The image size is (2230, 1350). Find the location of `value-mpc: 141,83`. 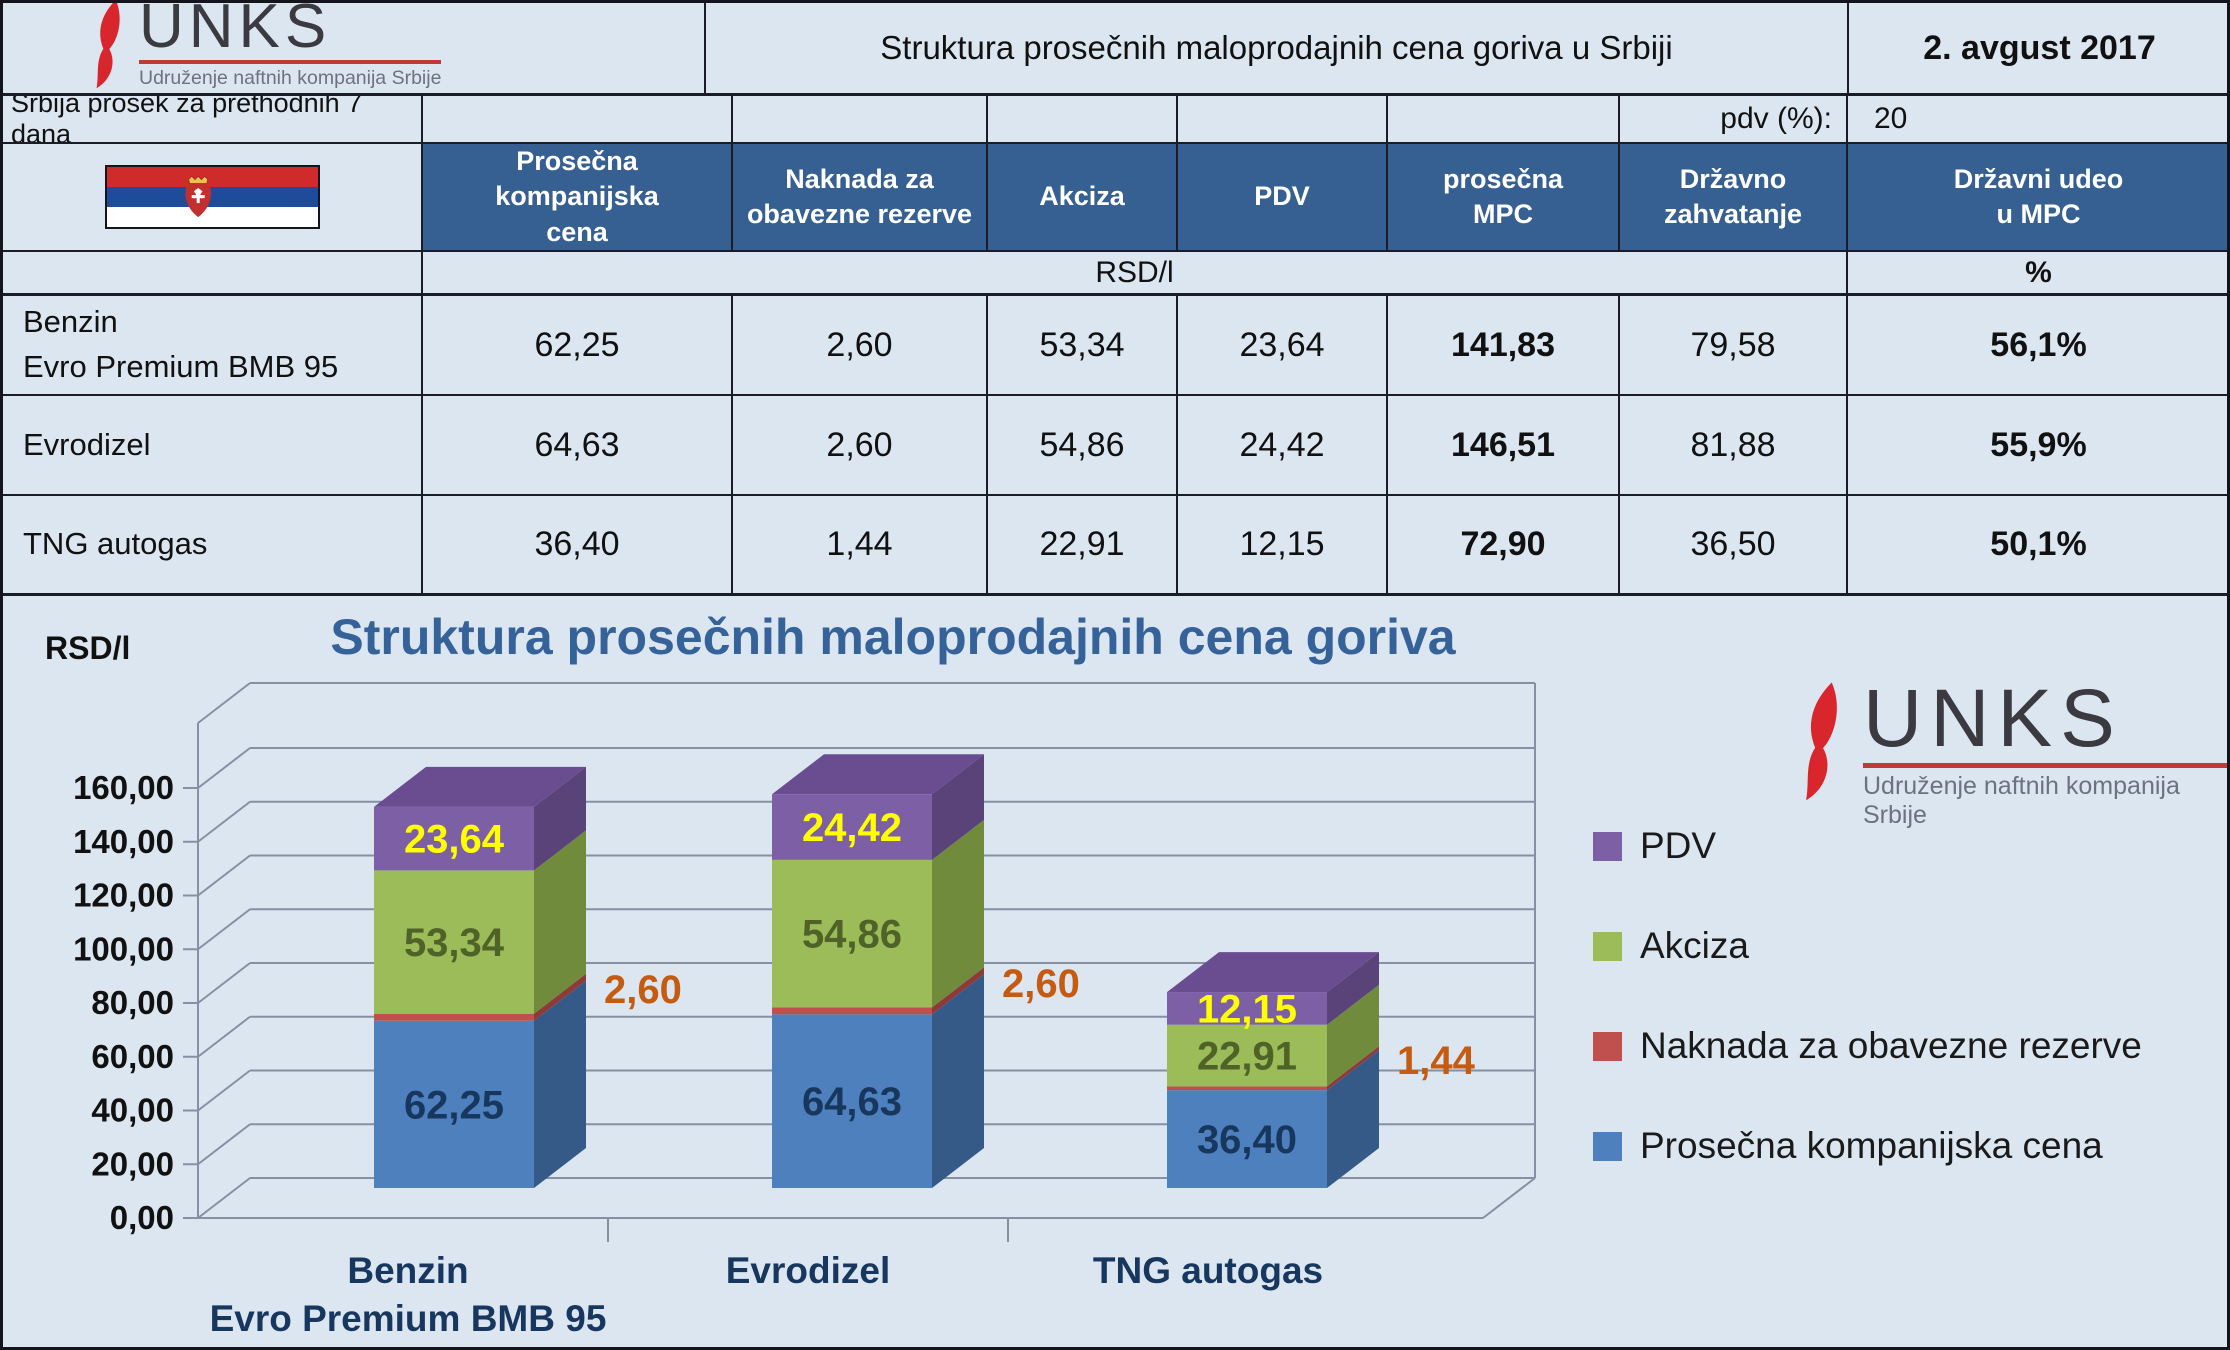

value-mpc: 141,83 is located at coordinates (1504, 345).